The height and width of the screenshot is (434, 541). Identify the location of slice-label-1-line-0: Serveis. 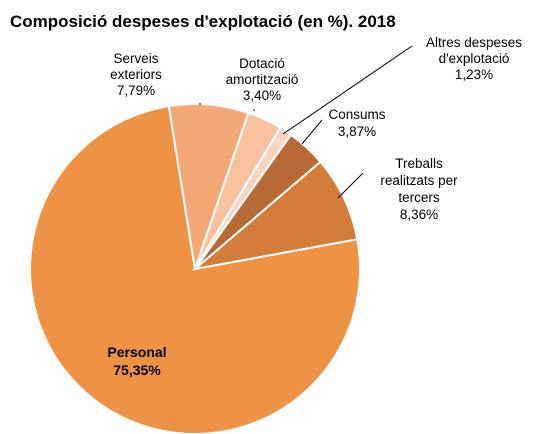
(135, 58).